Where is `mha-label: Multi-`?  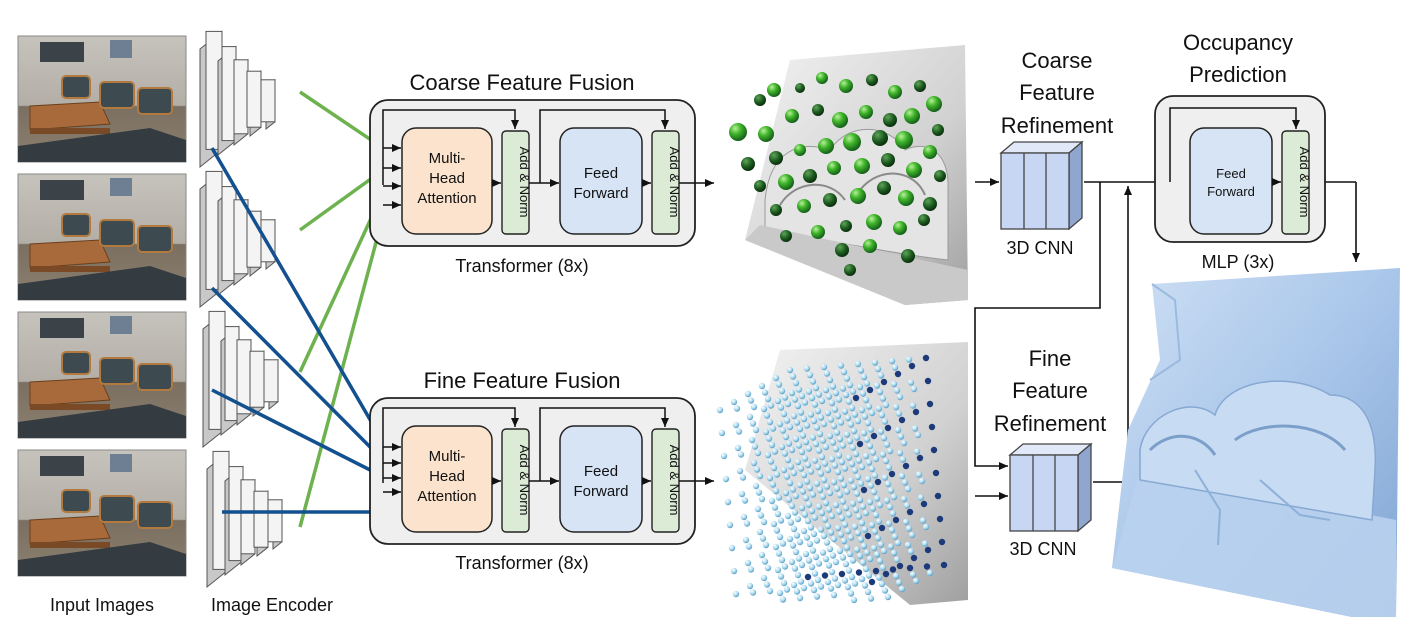 mha-label: Multi- is located at coordinates (447, 456).